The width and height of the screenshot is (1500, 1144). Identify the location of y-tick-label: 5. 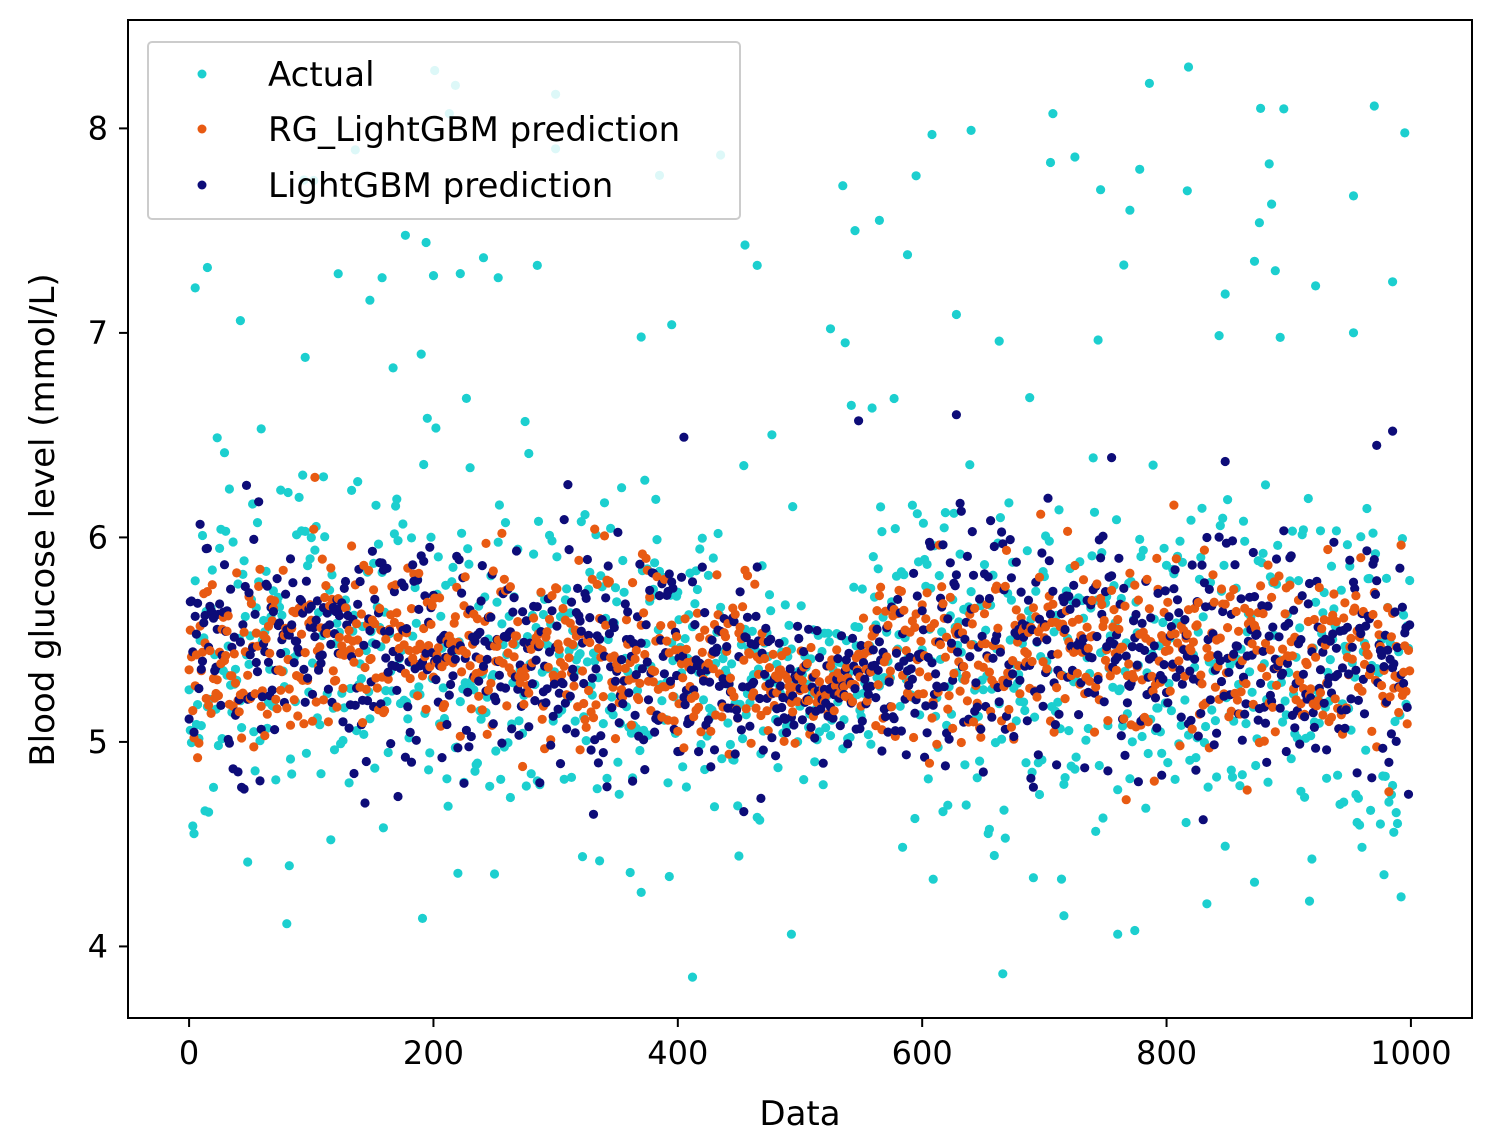
(98, 742).